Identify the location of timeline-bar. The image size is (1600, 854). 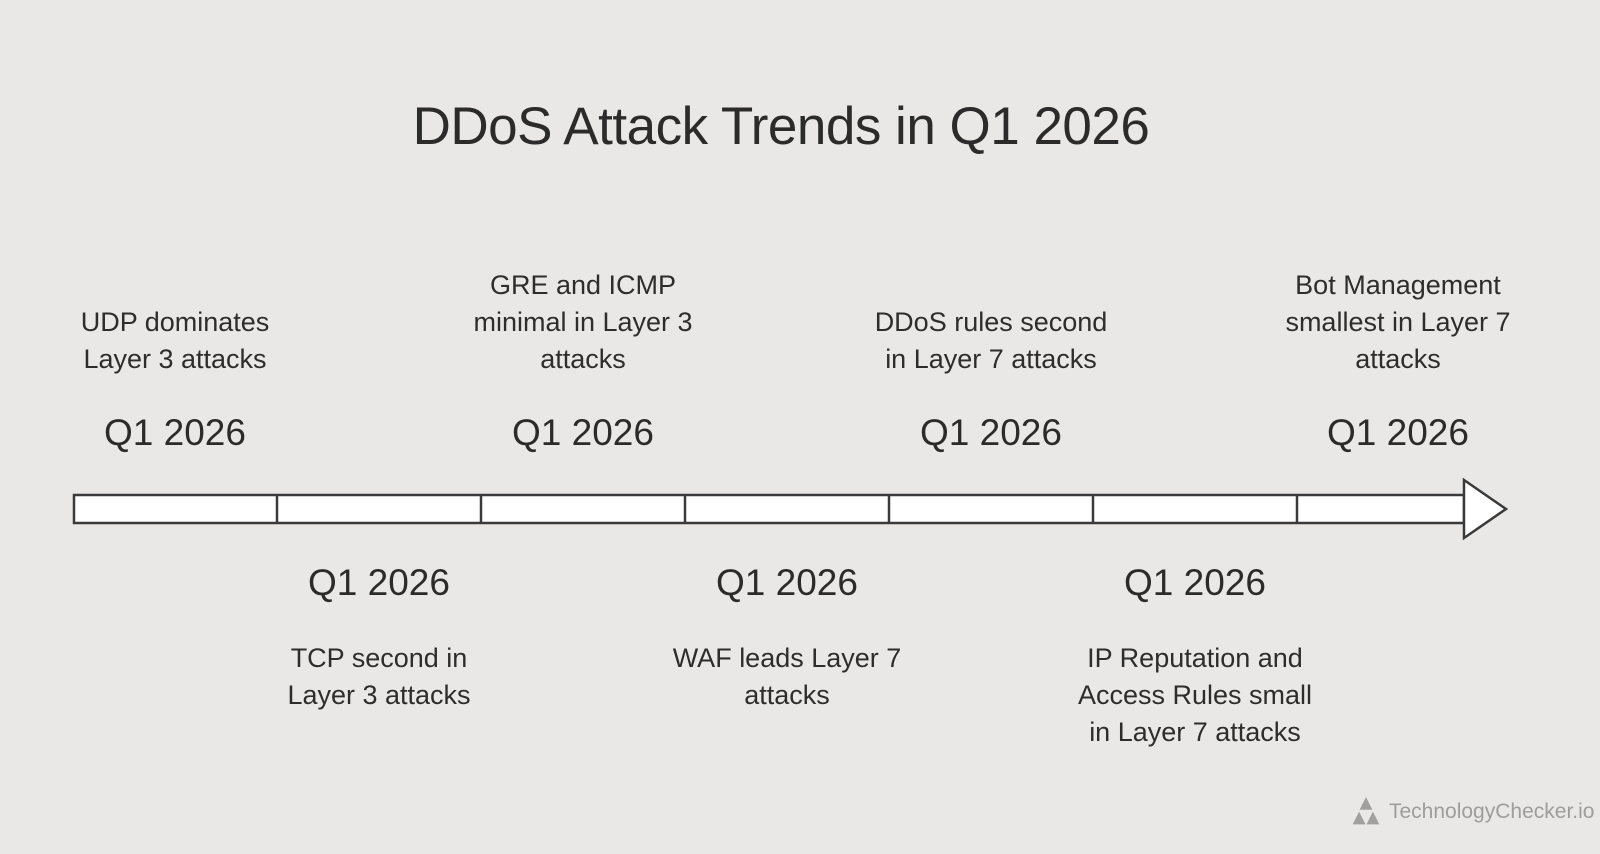
(769, 509).